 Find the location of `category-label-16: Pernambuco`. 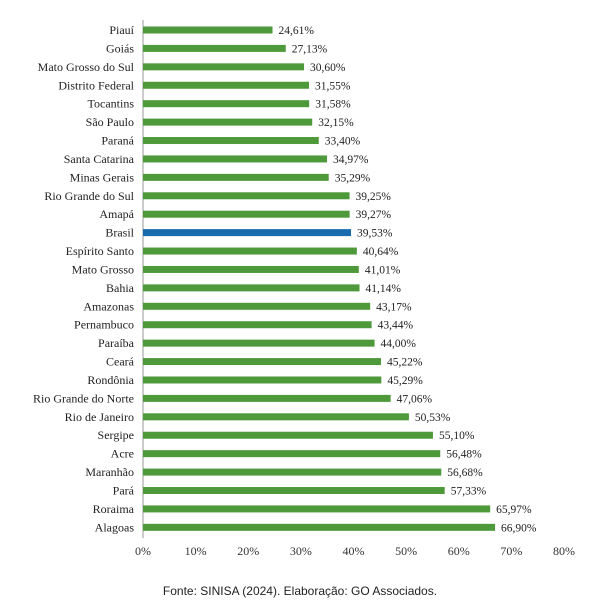

category-label-16: Pernambuco is located at coordinates (104, 325).